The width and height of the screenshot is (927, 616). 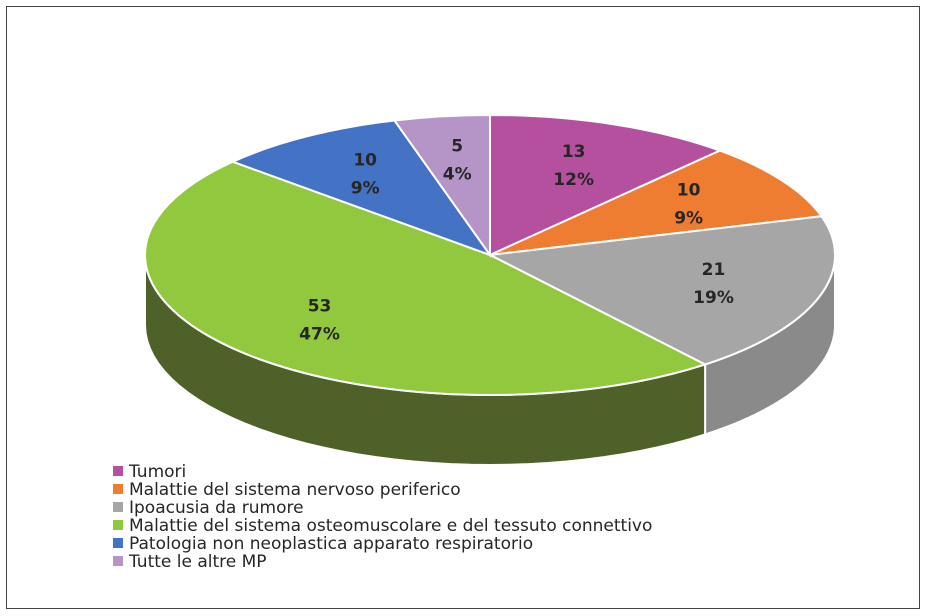 I want to click on percent-label: 4%, so click(x=457, y=175).